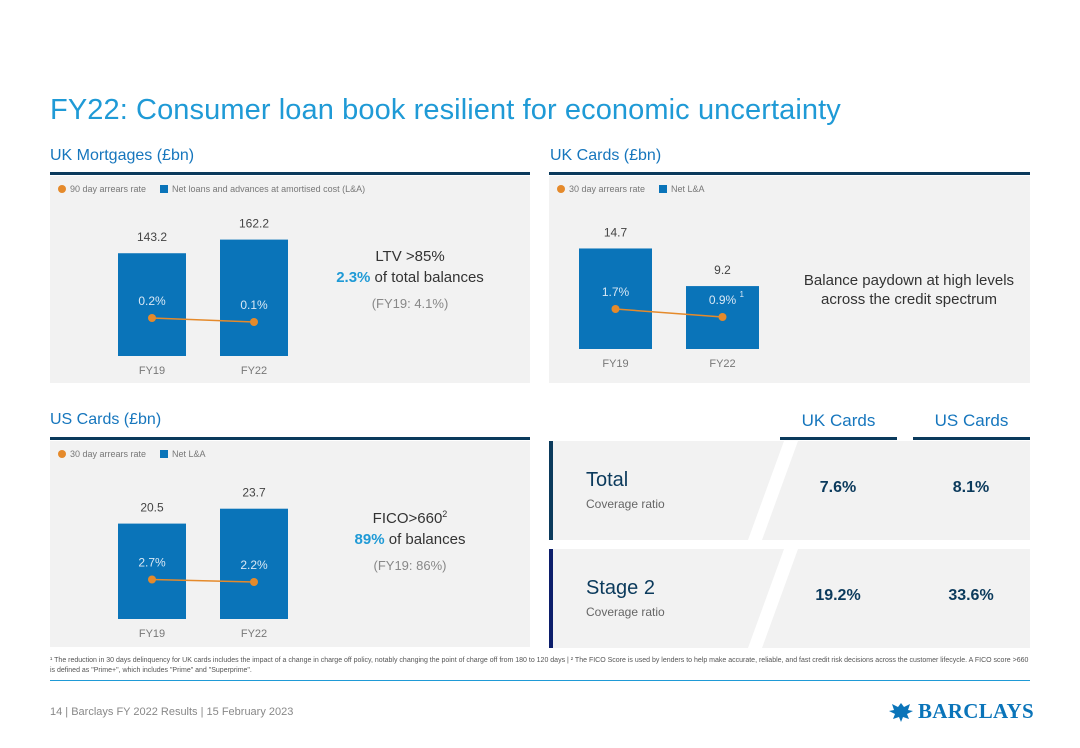  I want to click on uk-cards-rule, so click(789, 173).